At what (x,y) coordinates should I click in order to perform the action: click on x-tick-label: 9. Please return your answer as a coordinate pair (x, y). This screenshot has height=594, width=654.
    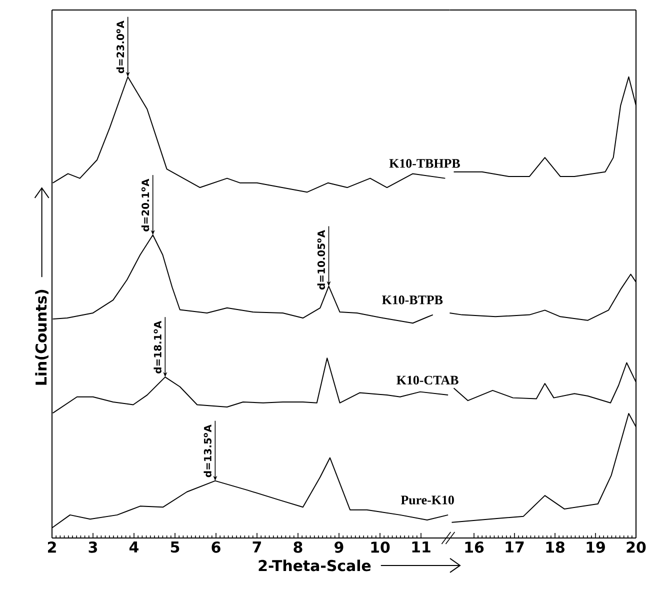
    Looking at the image, I should click on (339, 547).